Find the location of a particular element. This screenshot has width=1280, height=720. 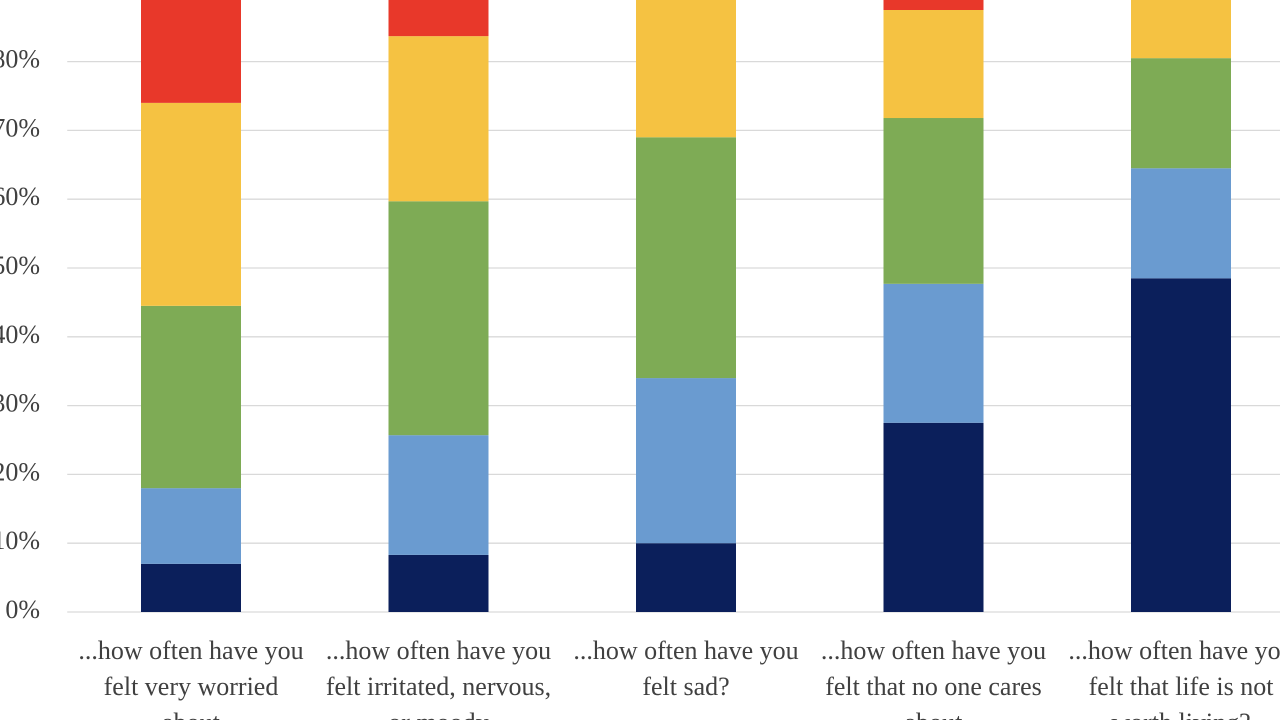

y-tick-label: 50% is located at coordinates (20, 265).